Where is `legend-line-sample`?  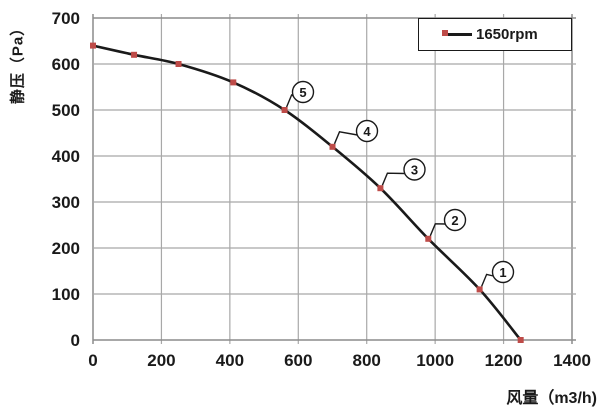 legend-line-sample is located at coordinates (457, 33).